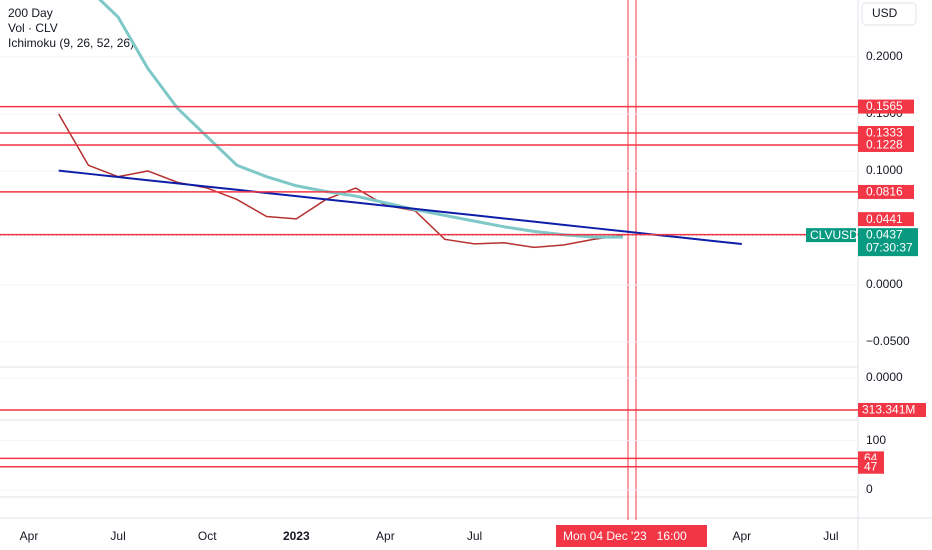  I want to click on level-label: 47, so click(871, 466).